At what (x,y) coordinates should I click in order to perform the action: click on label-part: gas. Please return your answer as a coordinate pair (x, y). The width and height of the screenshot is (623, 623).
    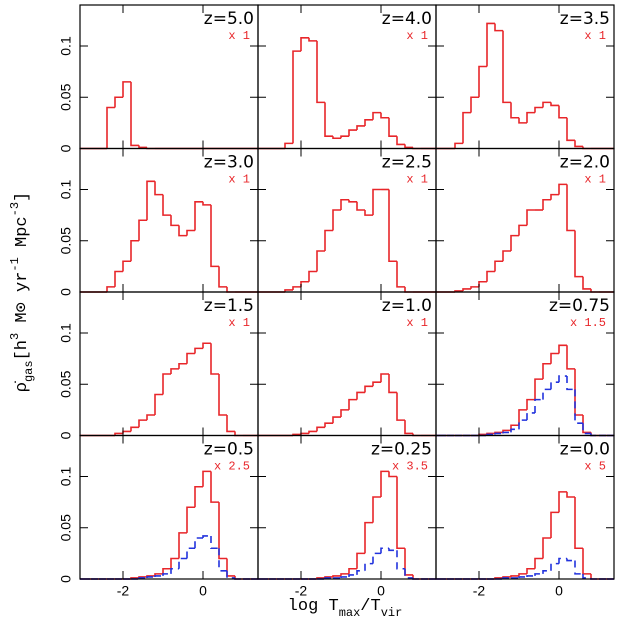
    Looking at the image, I should click on (29, 371).